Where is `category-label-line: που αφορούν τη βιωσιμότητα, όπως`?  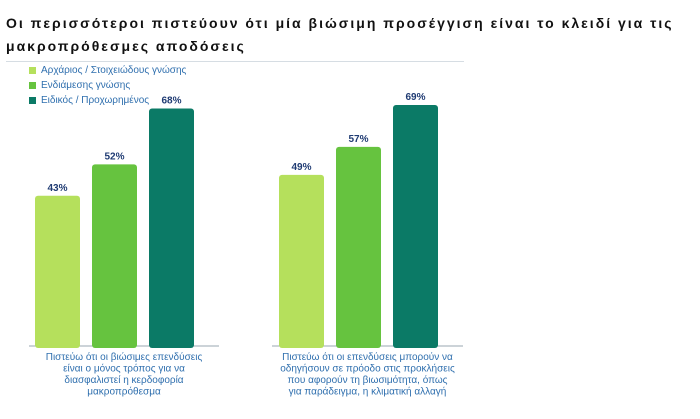 category-label-line: που αφορούν τη βιωσιμότητα, όπως is located at coordinates (368, 380).